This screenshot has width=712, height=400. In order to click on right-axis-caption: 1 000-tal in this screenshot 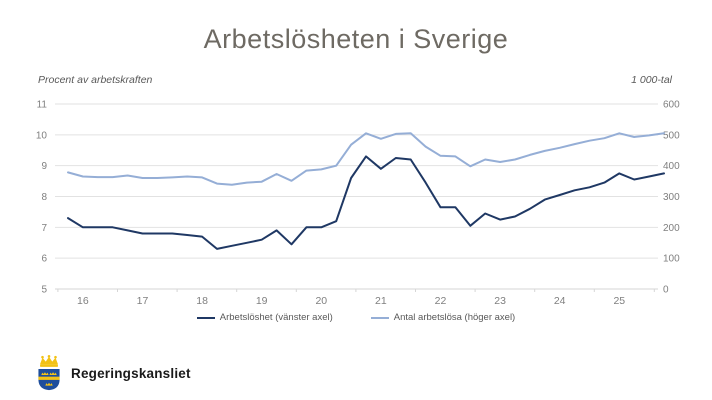, I will do `click(651, 80)`.